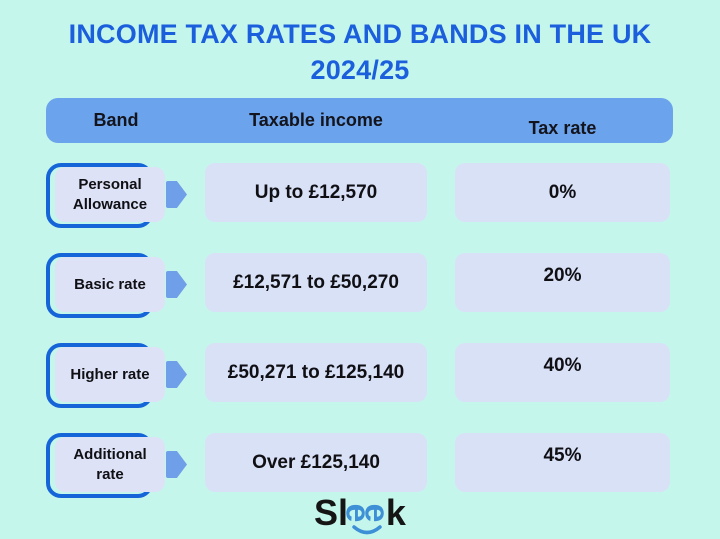  Describe the element at coordinates (376, 513) in the screenshot. I see `logo-eye-right: e` at that location.